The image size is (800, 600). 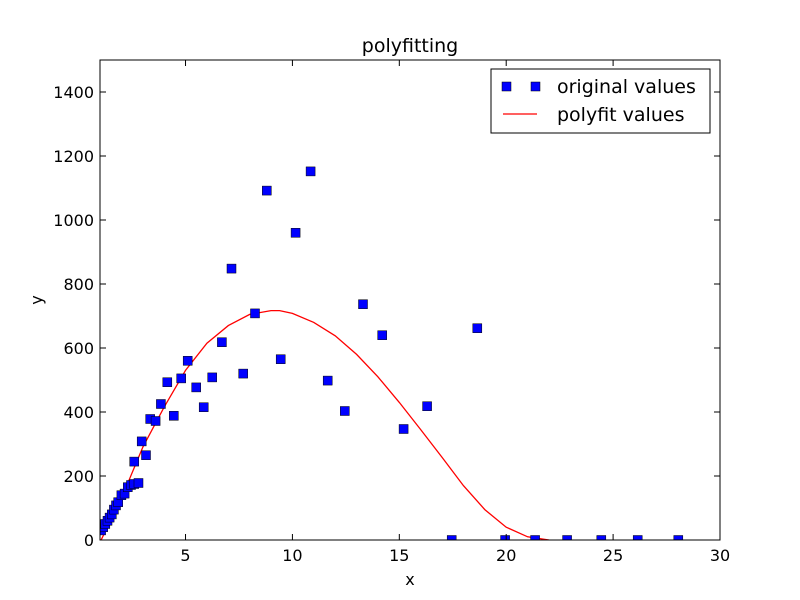 What do you see at coordinates (409, 579) in the screenshot?
I see `x-axis-label: x` at bounding box center [409, 579].